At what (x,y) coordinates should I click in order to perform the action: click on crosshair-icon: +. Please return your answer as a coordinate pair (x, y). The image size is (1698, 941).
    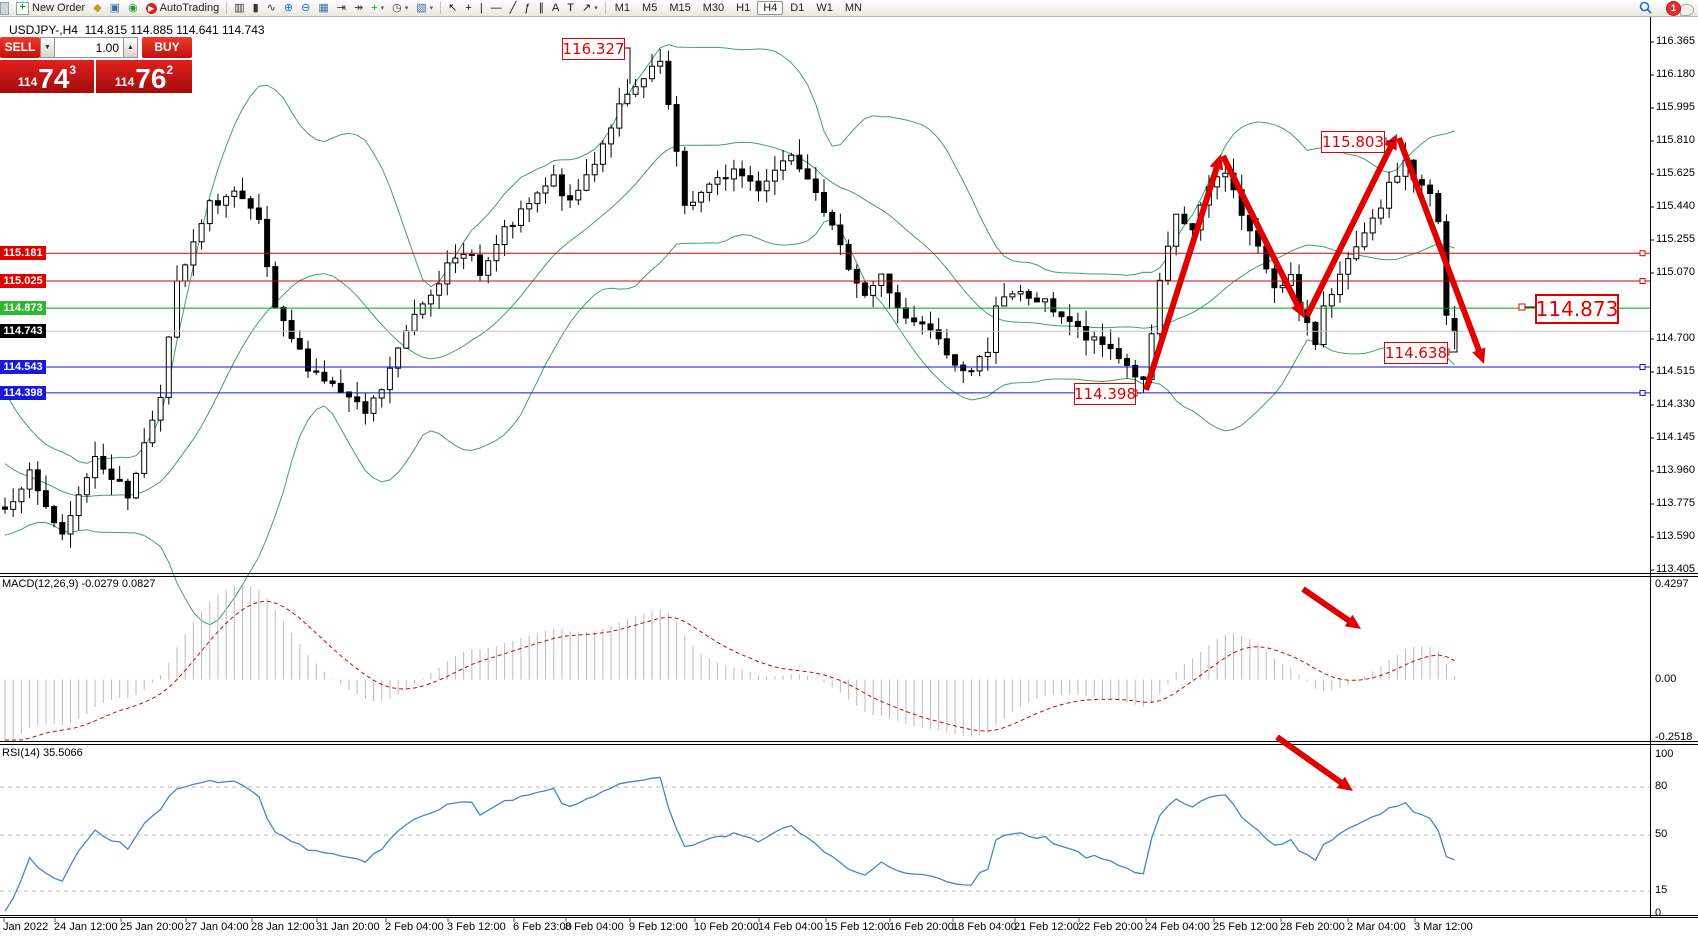
    Looking at the image, I should click on (468, 8).